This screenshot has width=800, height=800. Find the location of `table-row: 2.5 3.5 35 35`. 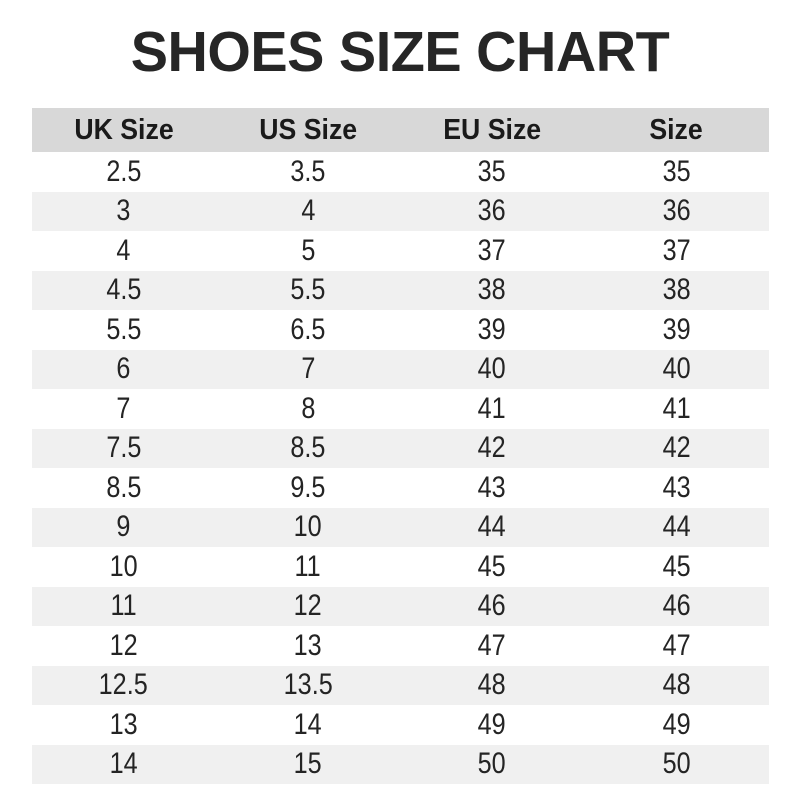

table-row: 2.5 3.5 35 35 is located at coordinates (400, 172).